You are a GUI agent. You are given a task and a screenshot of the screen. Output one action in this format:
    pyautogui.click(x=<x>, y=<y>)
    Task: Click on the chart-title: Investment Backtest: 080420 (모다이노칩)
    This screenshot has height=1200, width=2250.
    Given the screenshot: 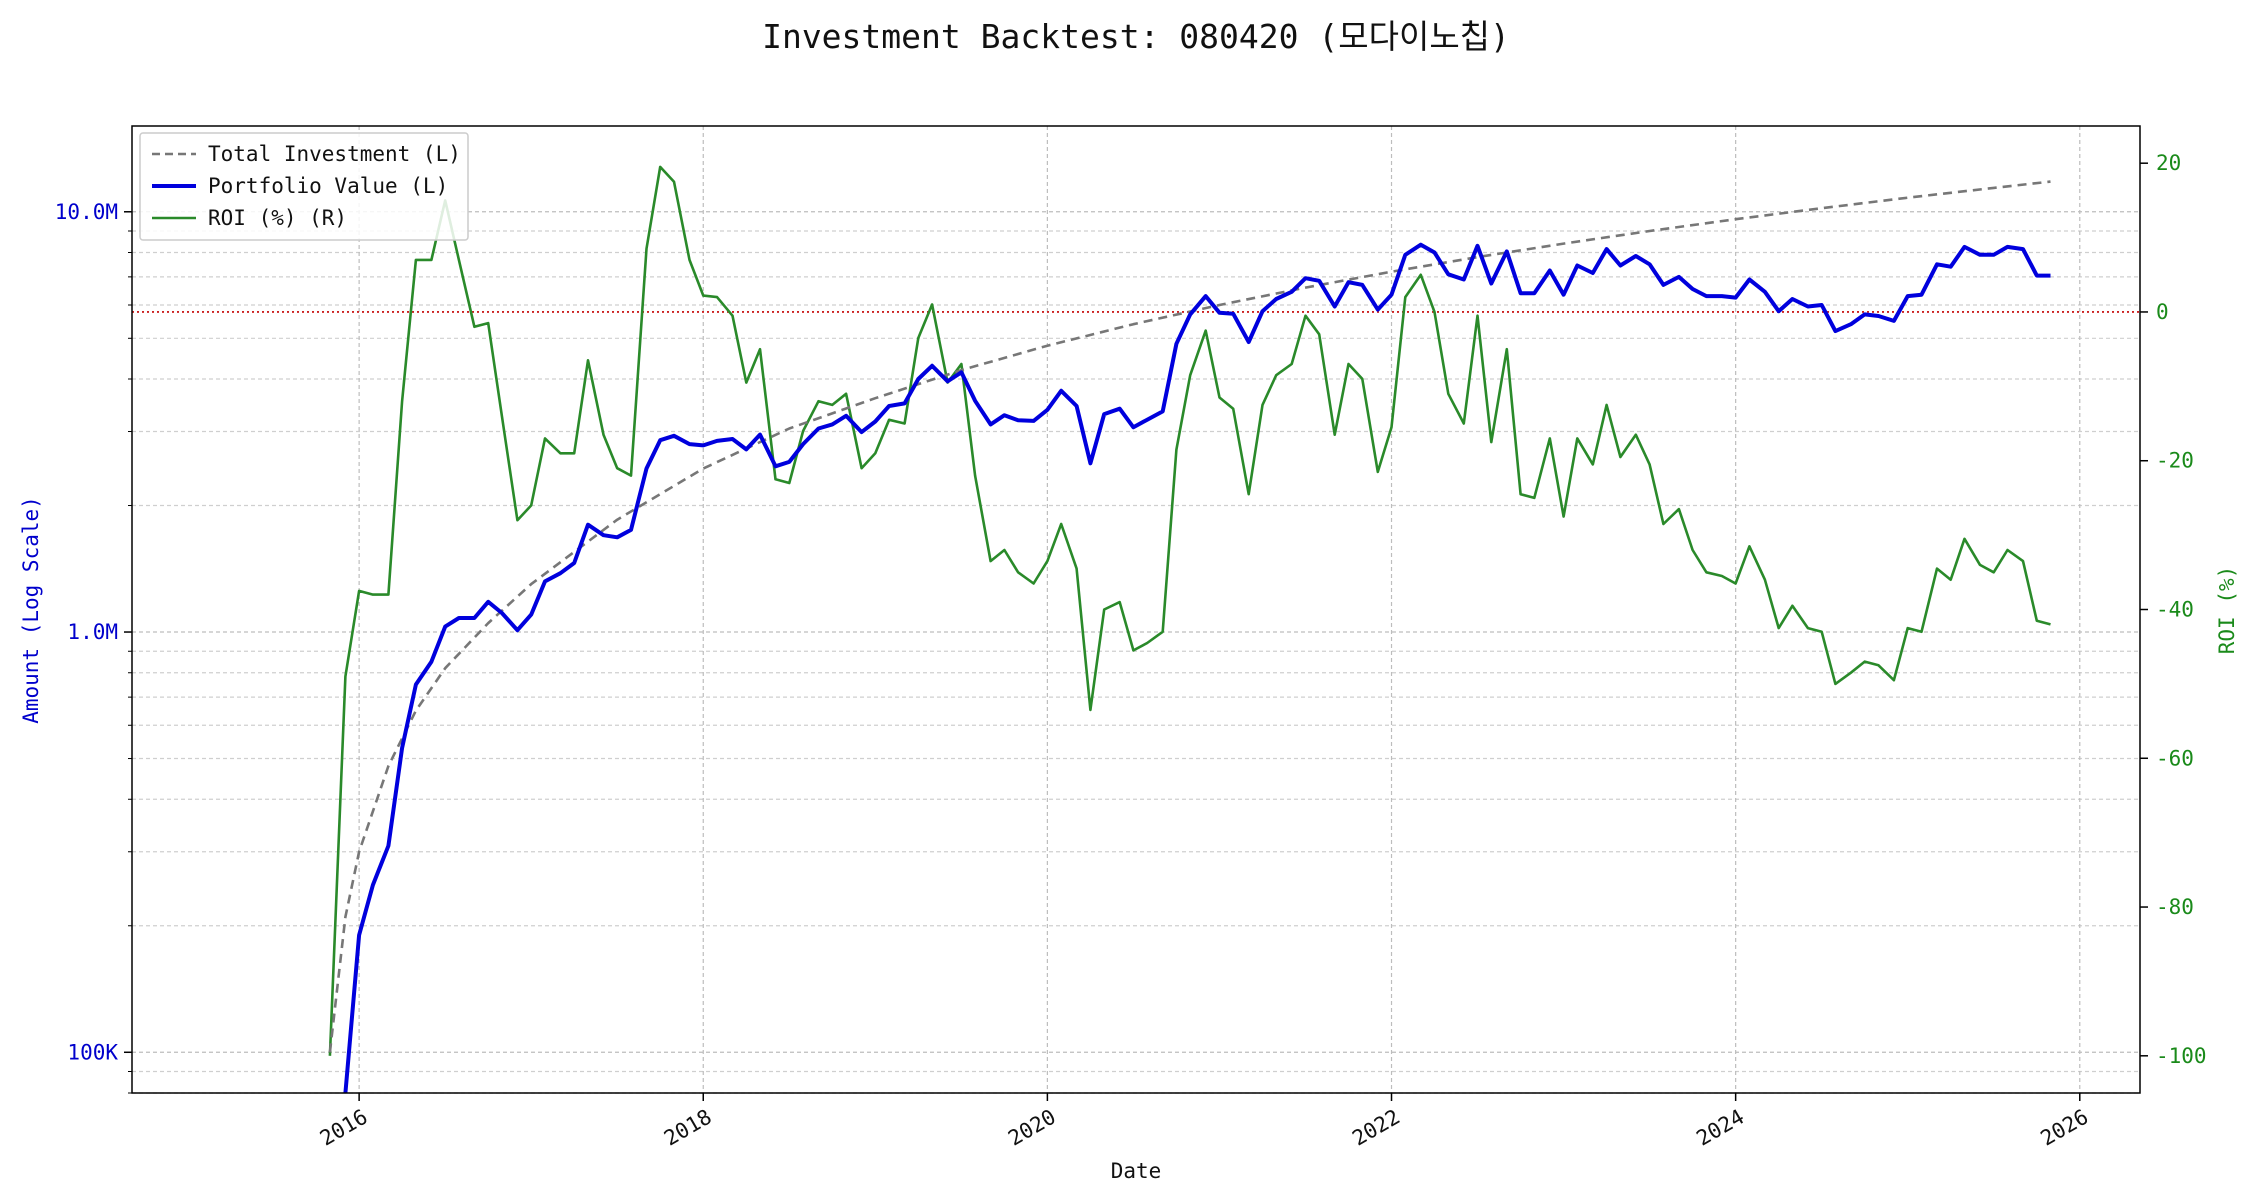 What is the action you would take?
    pyautogui.click(x=1136, y=36)
    